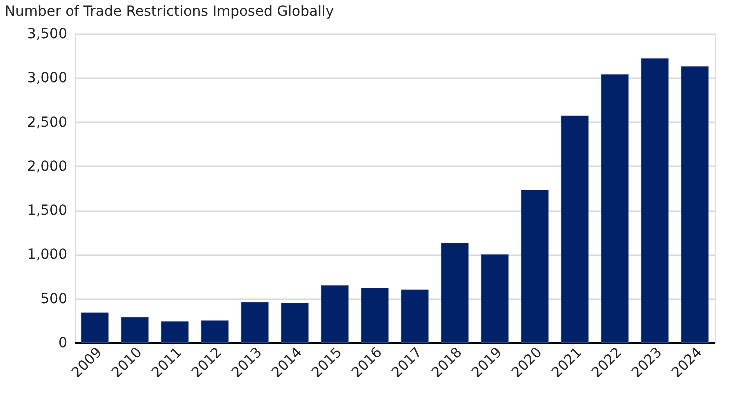  What do you see at coordinates (47, 166) in the screenshot?
I see `y-tick-label: 2,000` at bounding box center [47, 166].